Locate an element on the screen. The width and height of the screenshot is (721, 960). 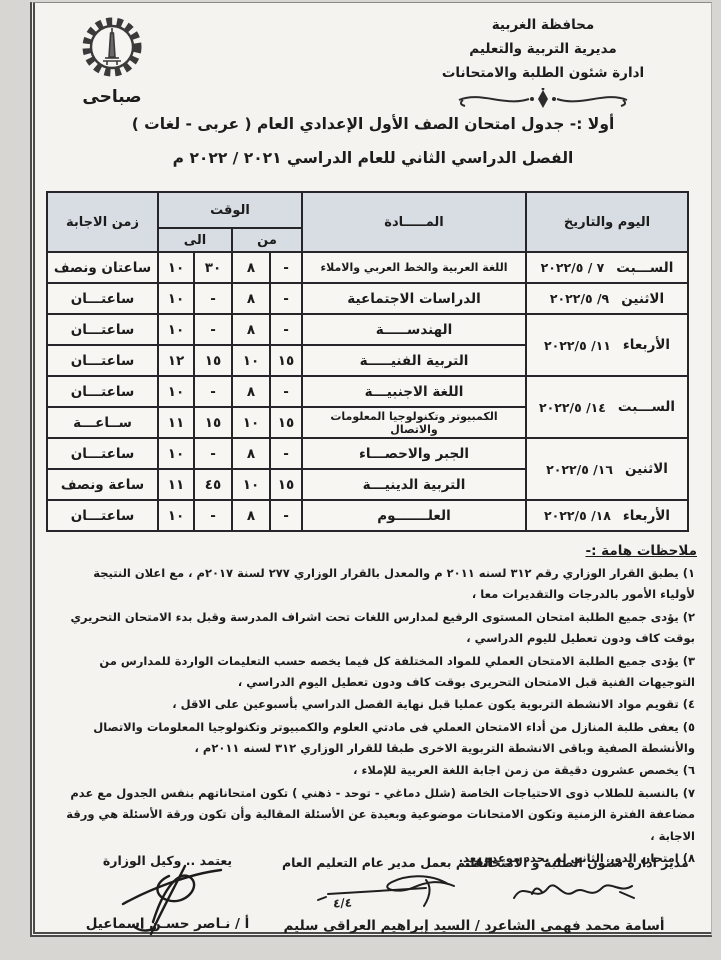
exam-date: ٢٠٢٢/٥ /١٤ is located at coordinates (572, 407).